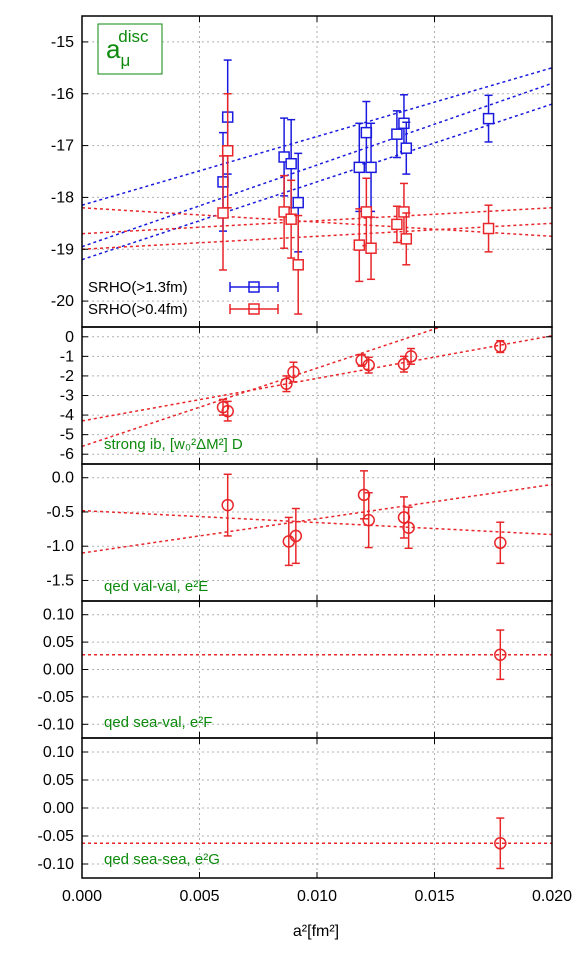  Describe the element at coordinates (158, 722) in the screenshot. I see `panel-4-annotation: qed sea-val, e²F` at that location.